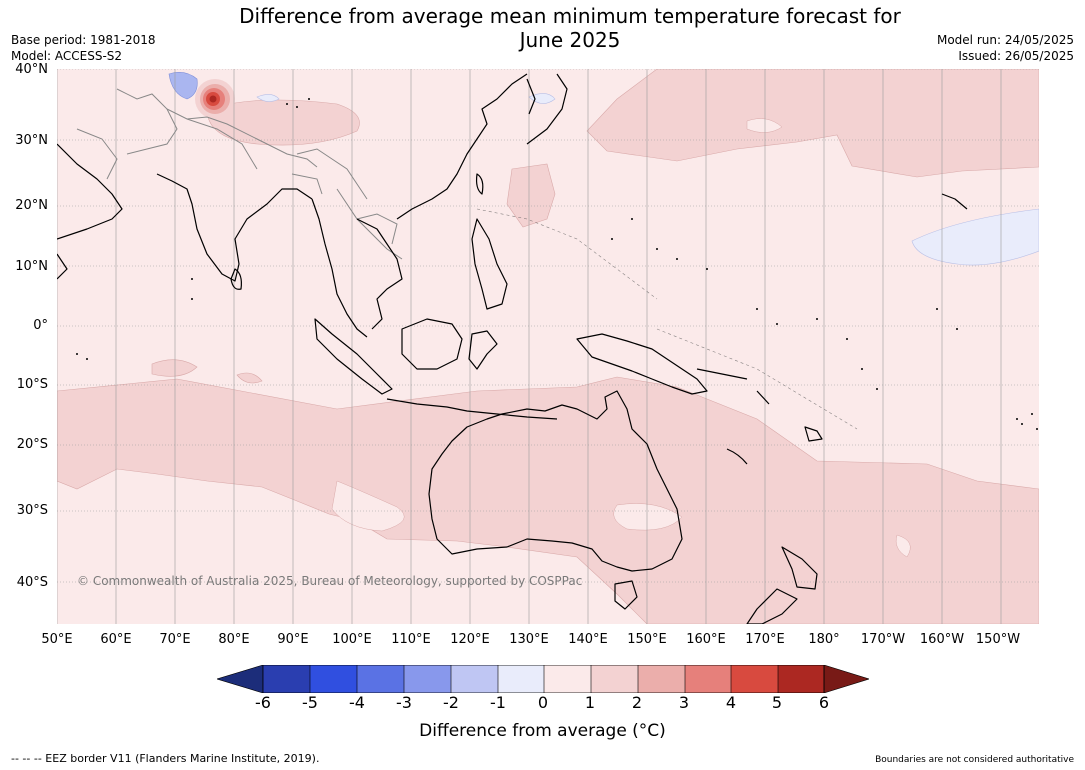 The height and width of the screenshot is (770, 1085). What do you see at coordinates (470, 639) in the screenshot?
I see `lon-label-120e: 120°E` at bounding box center [470, 639].